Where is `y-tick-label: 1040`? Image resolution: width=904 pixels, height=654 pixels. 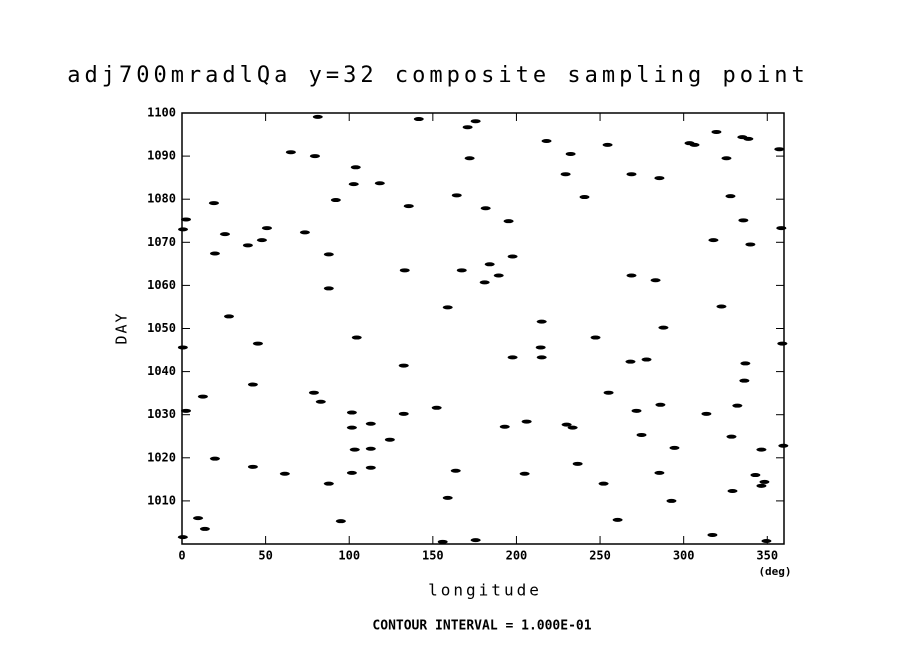
y-tick-label: 1040 is located at coordinates (161, 371).